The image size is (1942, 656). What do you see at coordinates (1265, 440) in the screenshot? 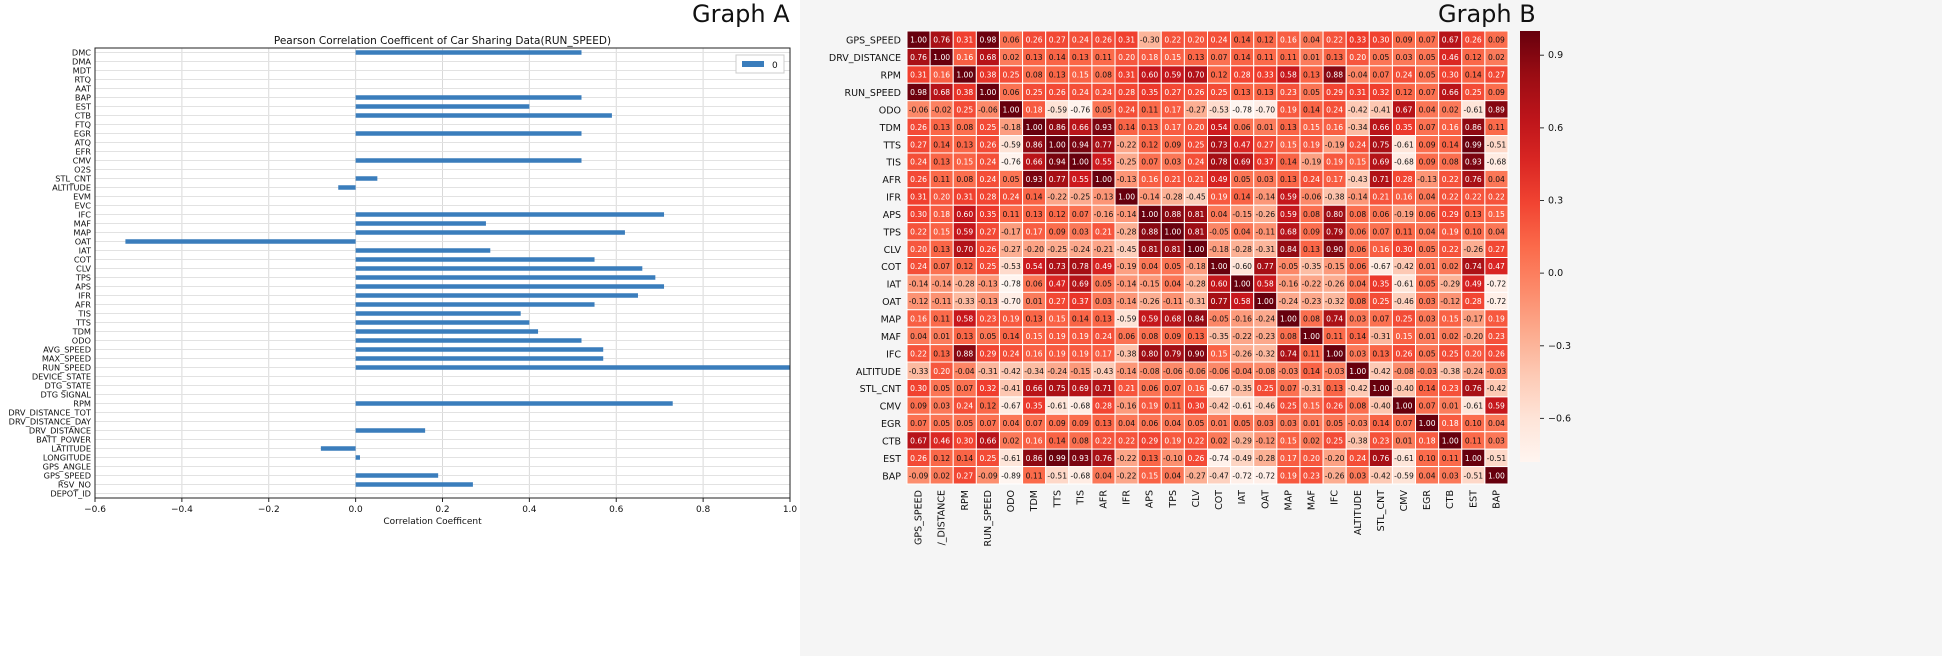
I see `heatmap-value: -0.12` at bounding box center [1265, 440].